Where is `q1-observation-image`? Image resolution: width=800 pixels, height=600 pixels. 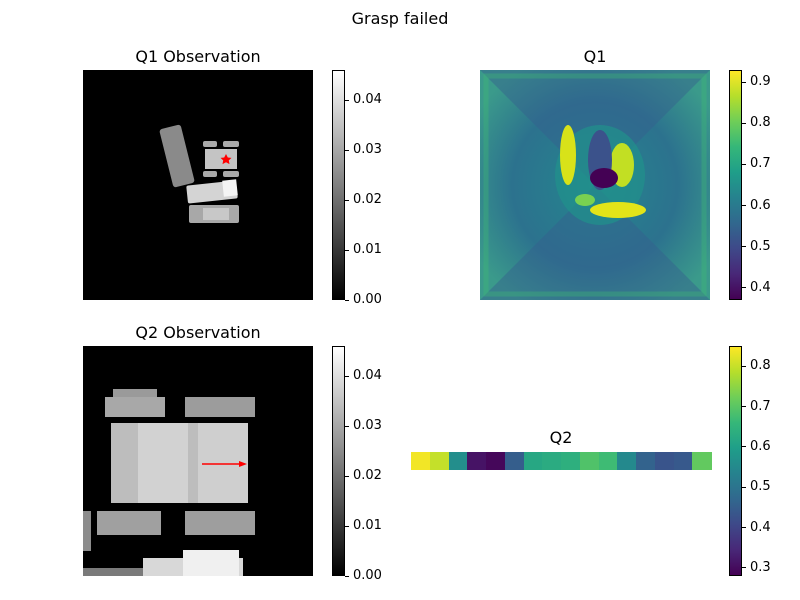 q1-observation-image is located at coordinates (198, 185).